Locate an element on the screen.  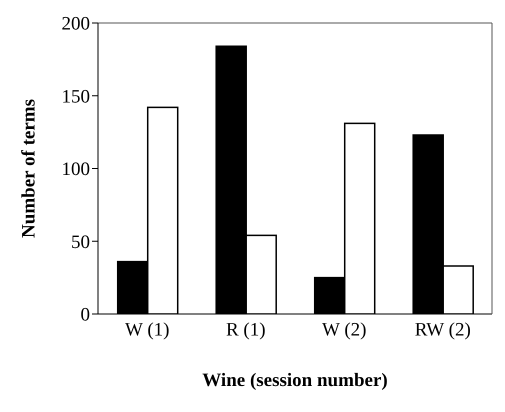
x-axis-title: Wine (session number) is located at coordinates (295, 380).